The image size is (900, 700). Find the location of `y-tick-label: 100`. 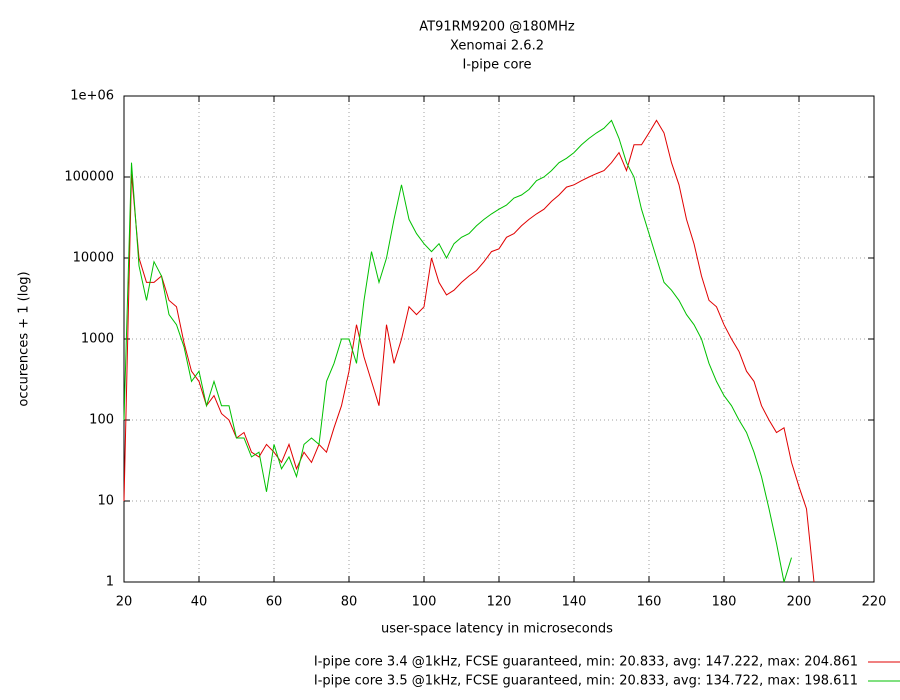

y-tick-label: 100 is located at coordinates (101, 420).